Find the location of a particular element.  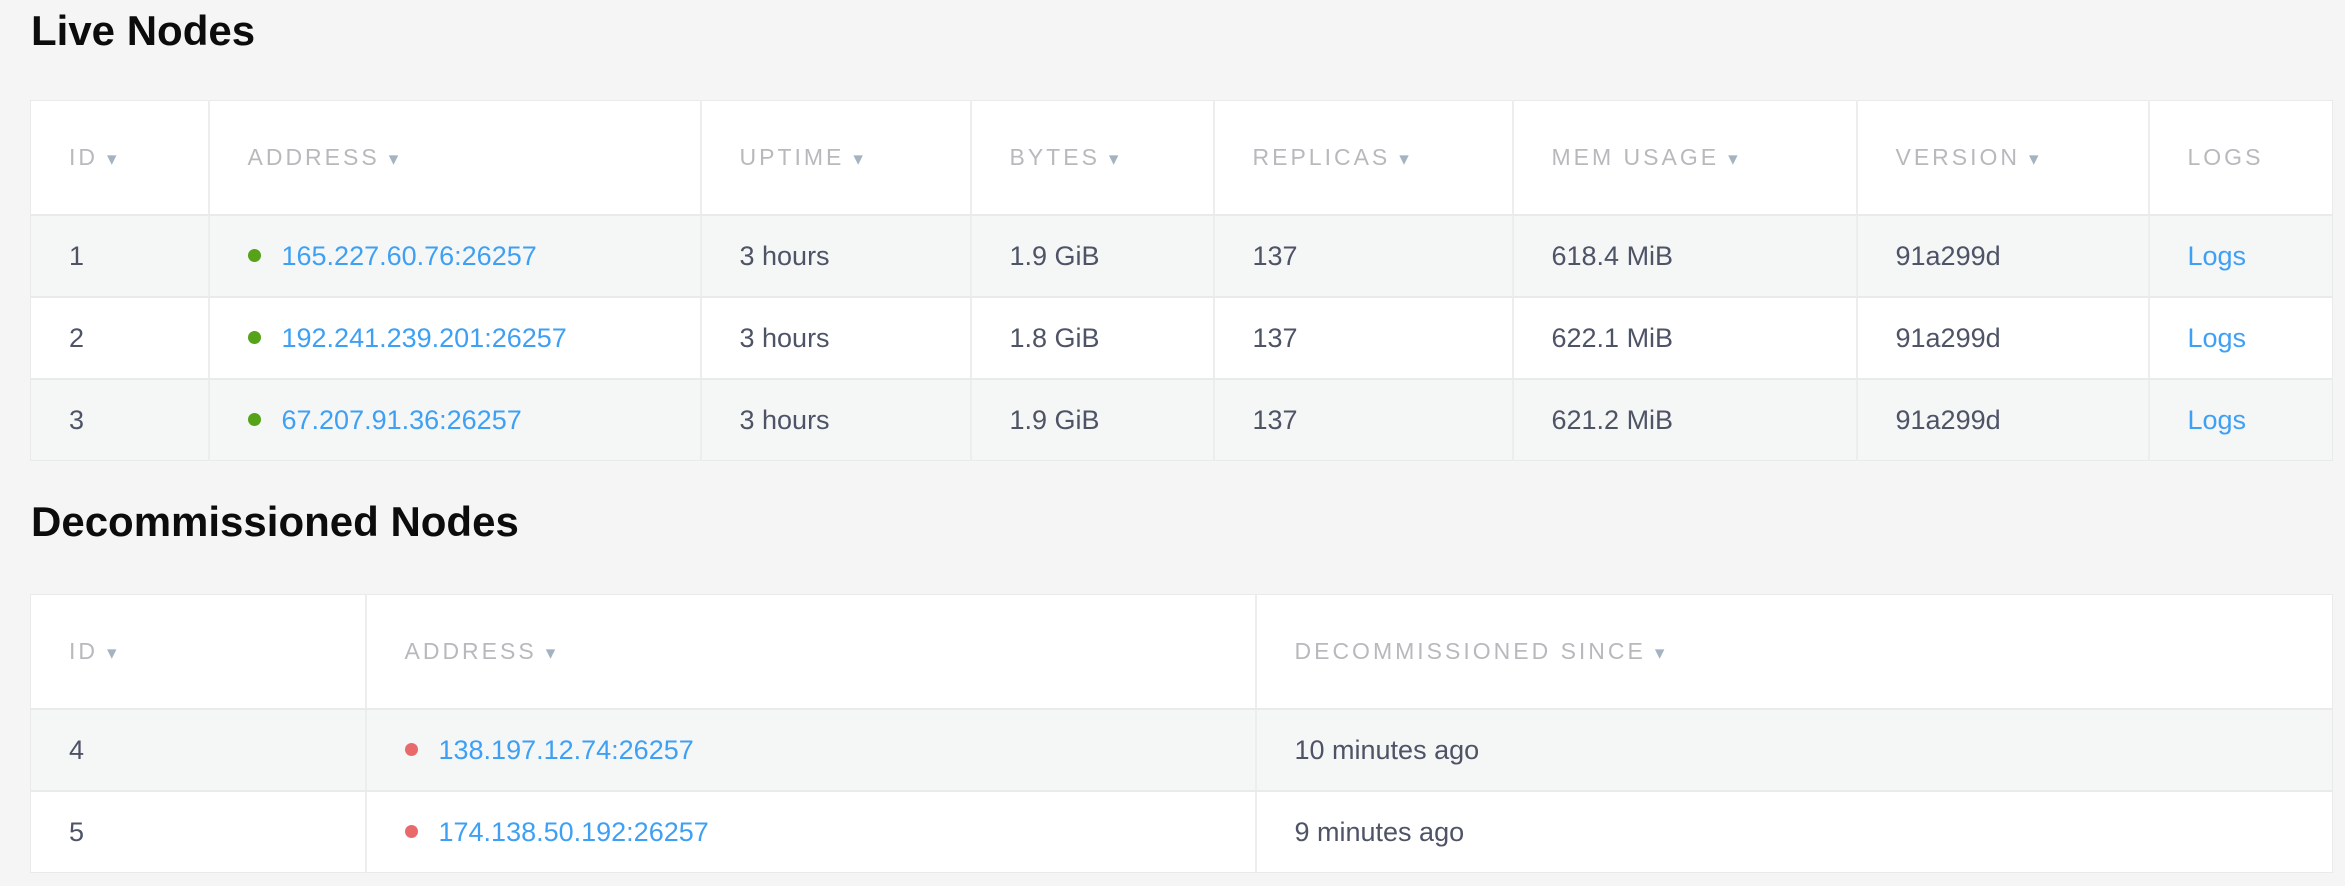

column-header-version: VERSION ▾ is located at coordinates (2003, 158).